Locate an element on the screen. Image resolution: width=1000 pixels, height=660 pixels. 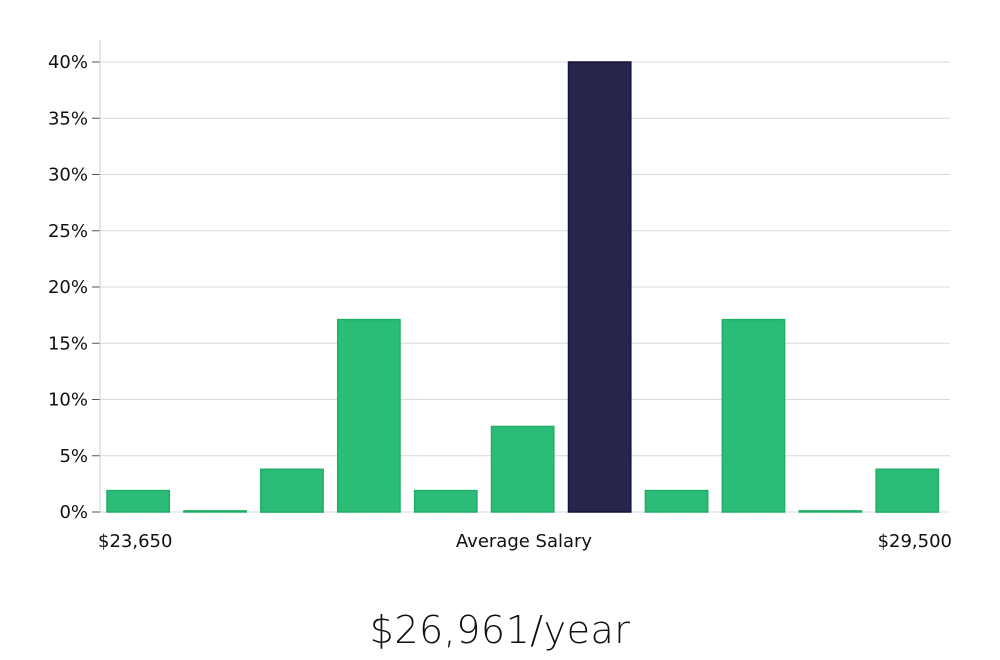
y-tick-label: 5% is located at coordinates (73, 456).